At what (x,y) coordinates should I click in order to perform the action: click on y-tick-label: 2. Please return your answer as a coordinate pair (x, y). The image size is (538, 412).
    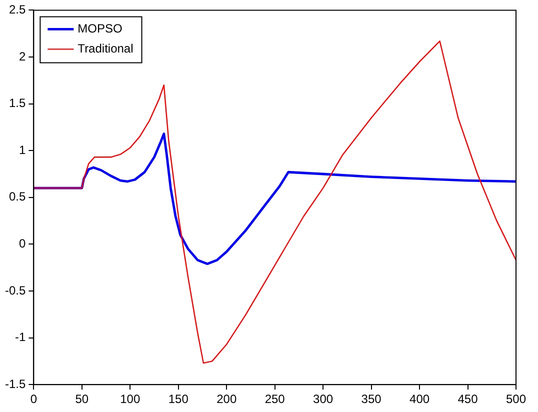
    Looking at the image, I should click on (22, 56).